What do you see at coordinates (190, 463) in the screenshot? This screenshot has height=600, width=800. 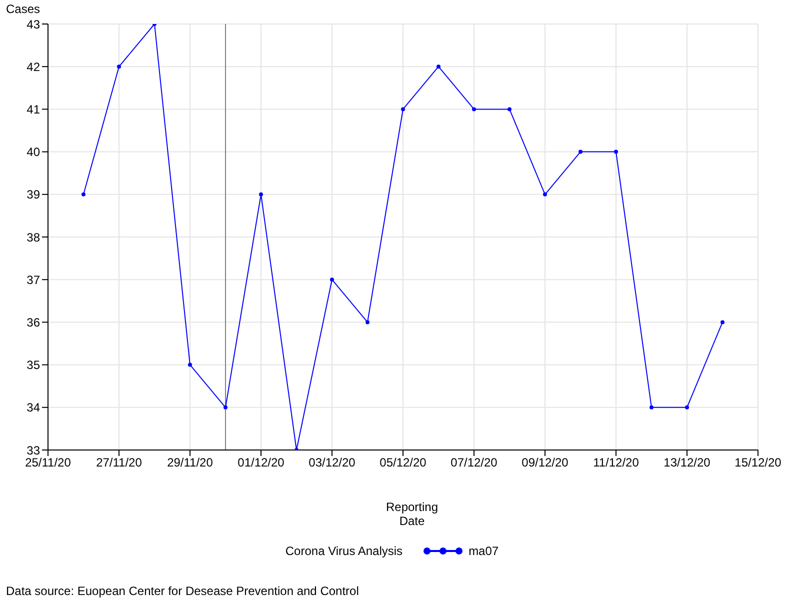 I see `x-tick-label: 29/11/20` at bounding box center [190, 463].